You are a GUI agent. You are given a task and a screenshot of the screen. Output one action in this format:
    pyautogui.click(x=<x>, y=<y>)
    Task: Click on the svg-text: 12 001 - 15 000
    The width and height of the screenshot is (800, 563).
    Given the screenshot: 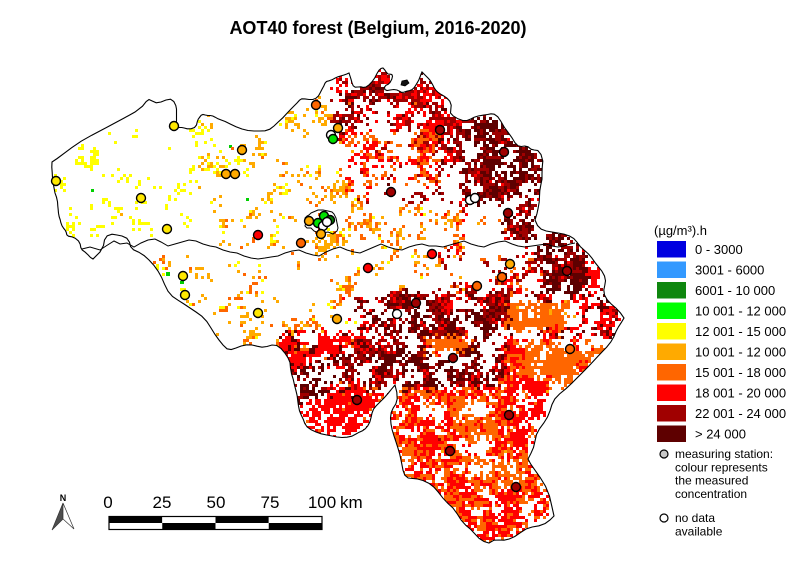 What is the action you would take?
    pyautogui.click(x=740, y=331)
    